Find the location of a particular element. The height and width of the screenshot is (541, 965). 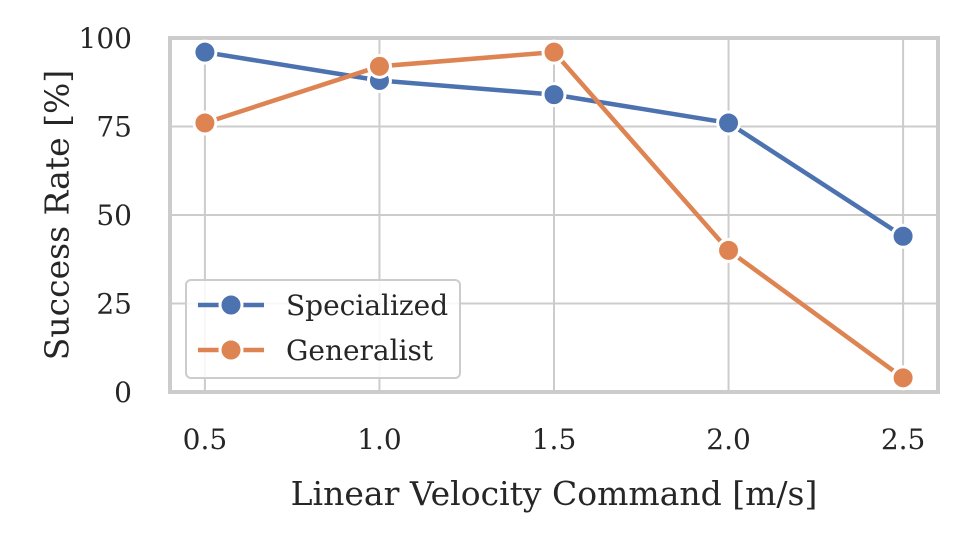

x-axis-label: Linear Velocity Command [m/s] is located at coordinates (554, 493).